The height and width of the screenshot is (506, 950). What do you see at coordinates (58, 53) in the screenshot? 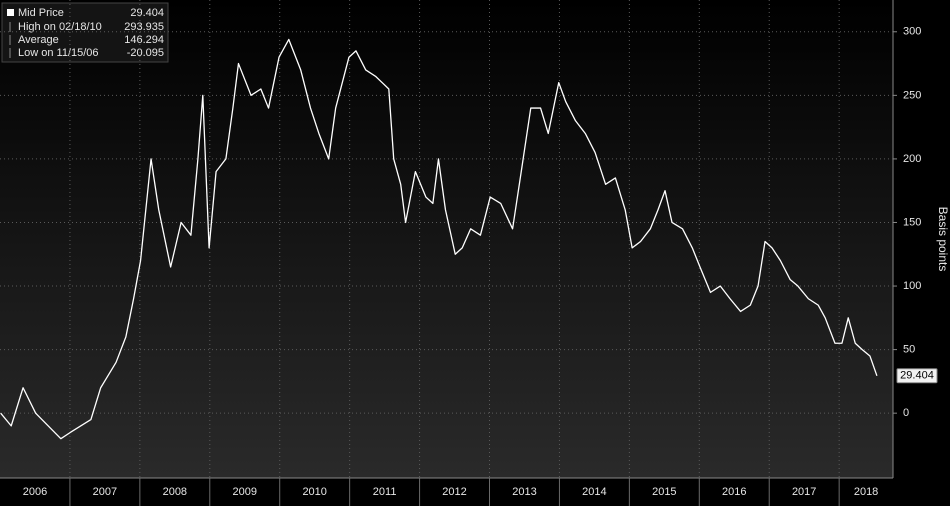
I see `stat-label: Low on 11/15/06` at bounding box center [58, 53].